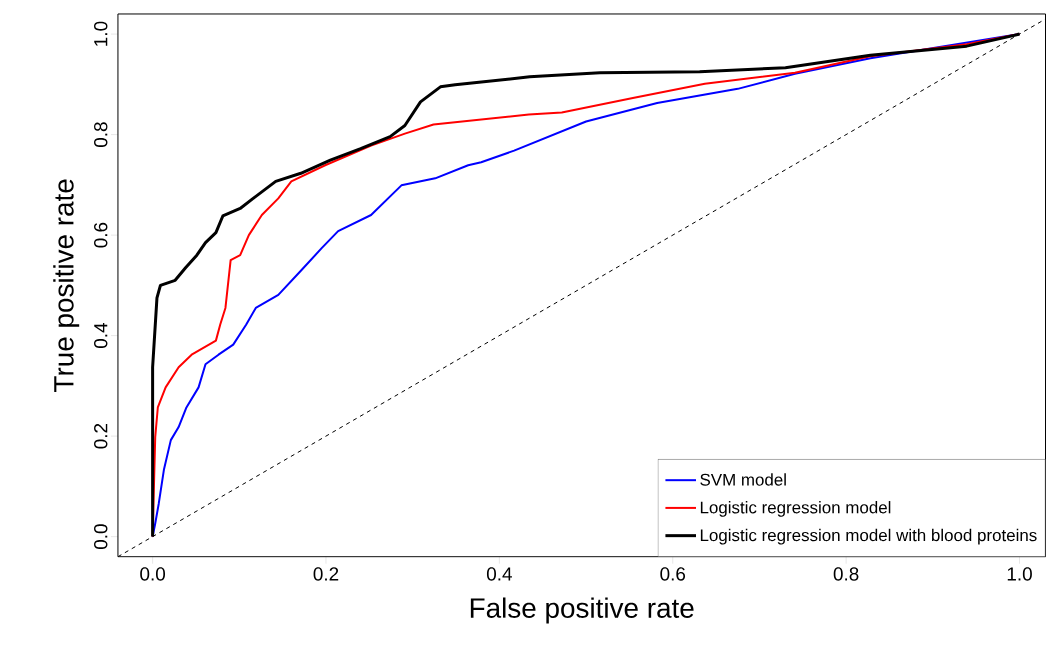  Describe the element at coordinates (101, 436) in the screenshot. I see `y-tick-label: 0.2` at that location.